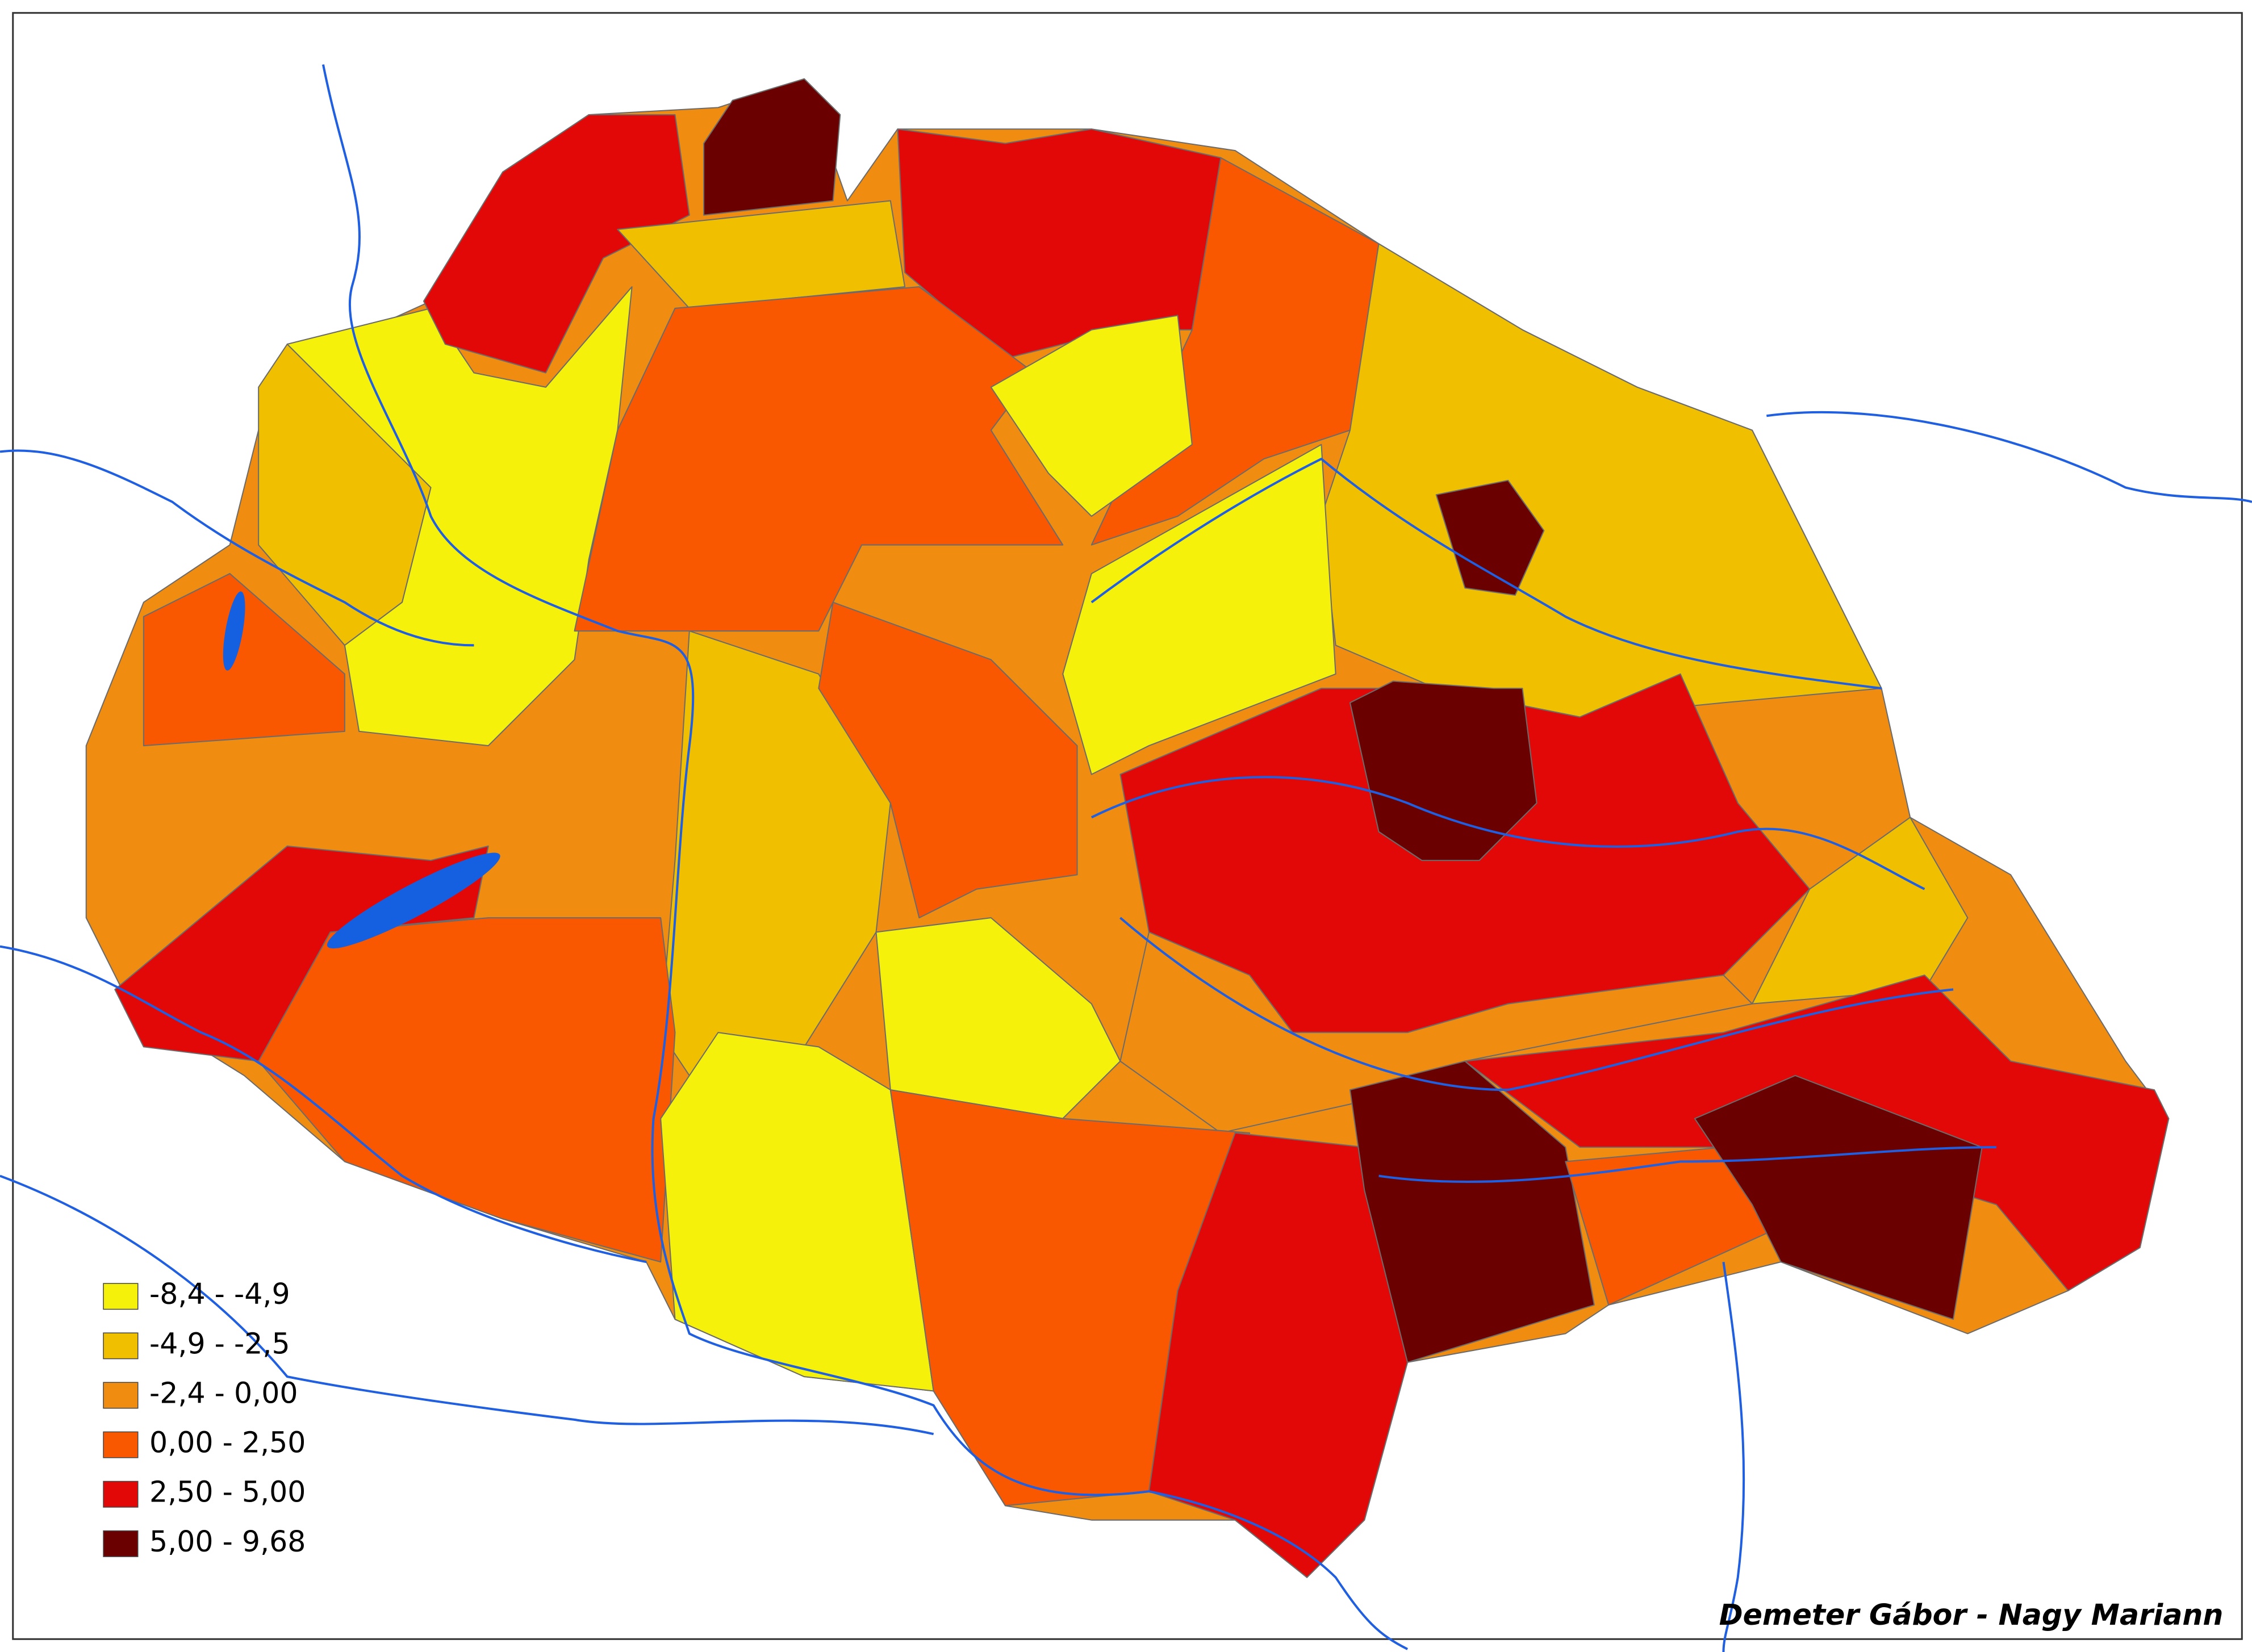 This screenshot has width=2252, height=1652. I want to click on legend-label: 2,50 - 5,00, so click(227, 1492).